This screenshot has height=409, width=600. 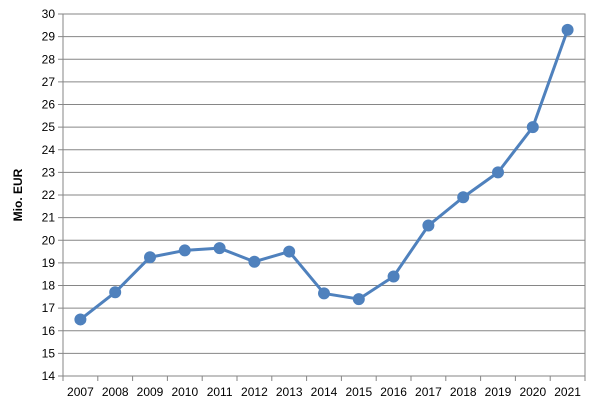 What do you see at coordinates (49, 105) in the screenshot?
I see `y-tick-label: 26` at bounding box center [49, 105].